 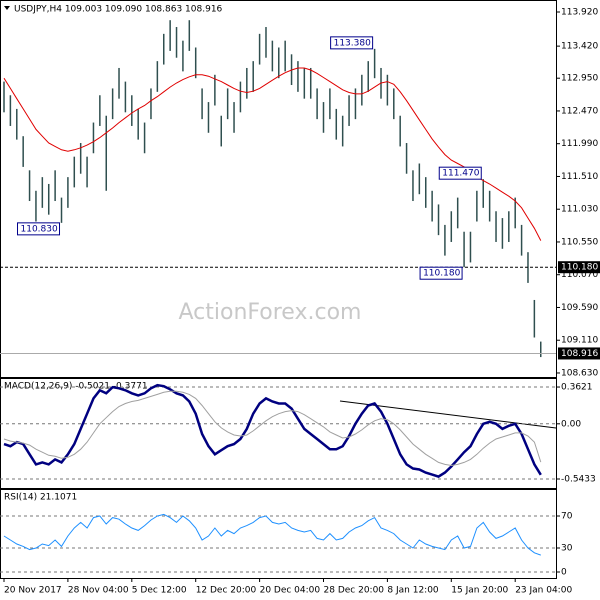 What do you see at coordinates (579, 275) in the screenshot?
I see `y-tick-label: 110.070` at bounding box center [579, 275].